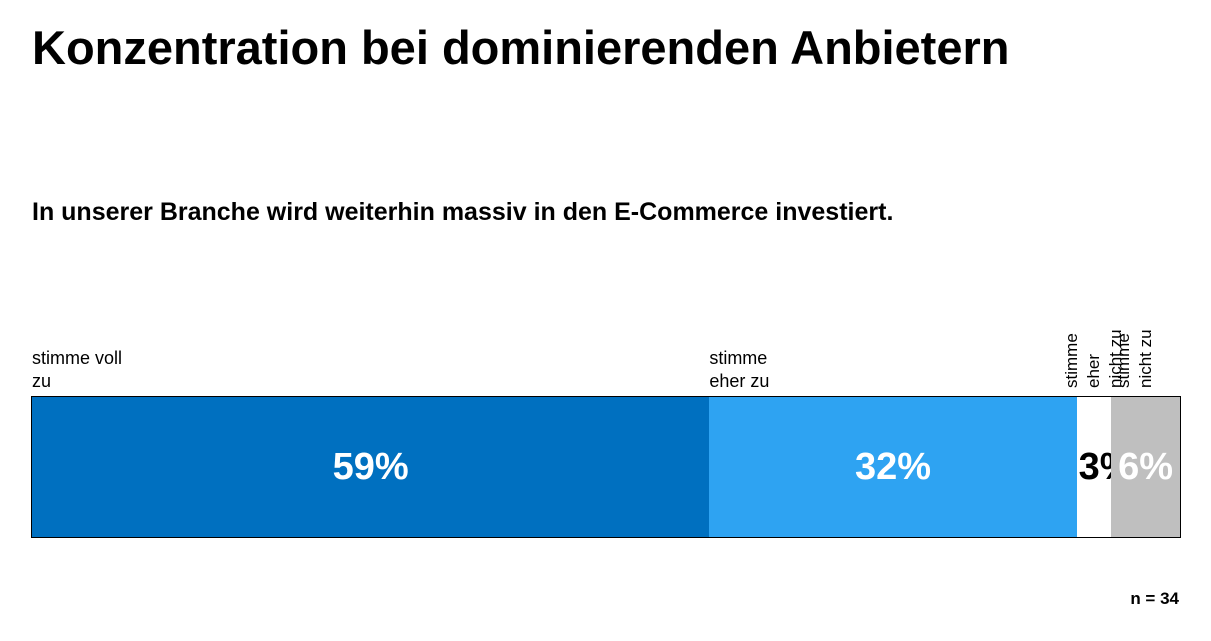  What do you see at coordinates (77, 369) in the screenshot?
I see `category-label-voll-zu: stimme voll zu` at bounding box center [77, 369].